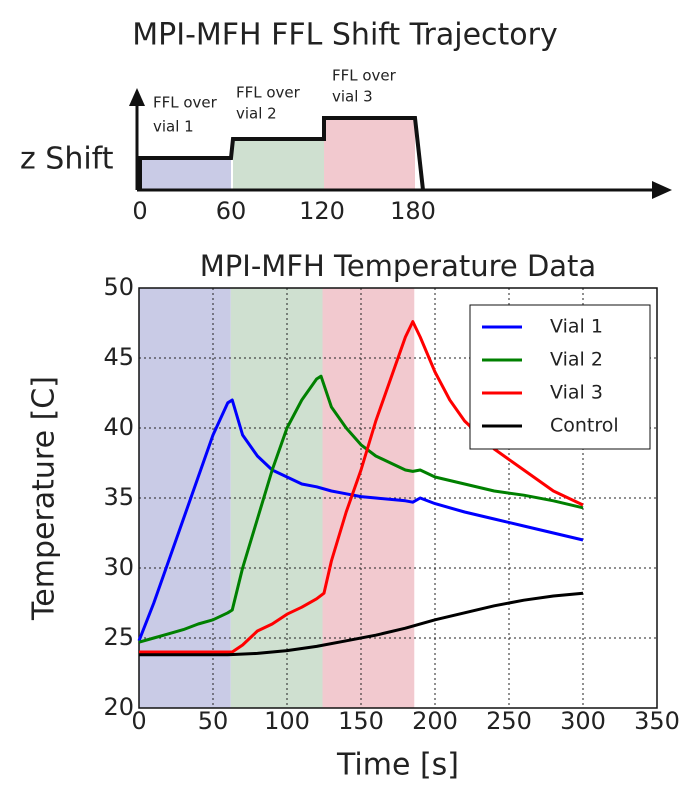  What do you see at coordinates (576, 360) in the screenshot?
I see `legend-label: Vial 2` at bounding box center [576, 360].